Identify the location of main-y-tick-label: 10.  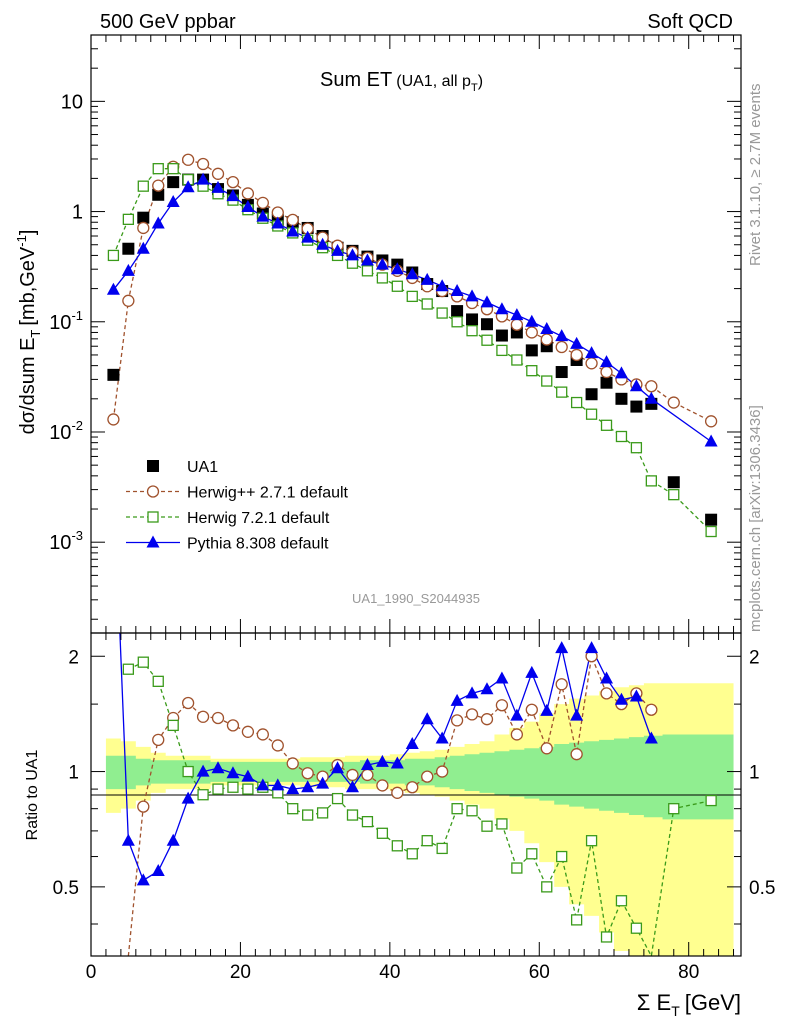
(72, 102).